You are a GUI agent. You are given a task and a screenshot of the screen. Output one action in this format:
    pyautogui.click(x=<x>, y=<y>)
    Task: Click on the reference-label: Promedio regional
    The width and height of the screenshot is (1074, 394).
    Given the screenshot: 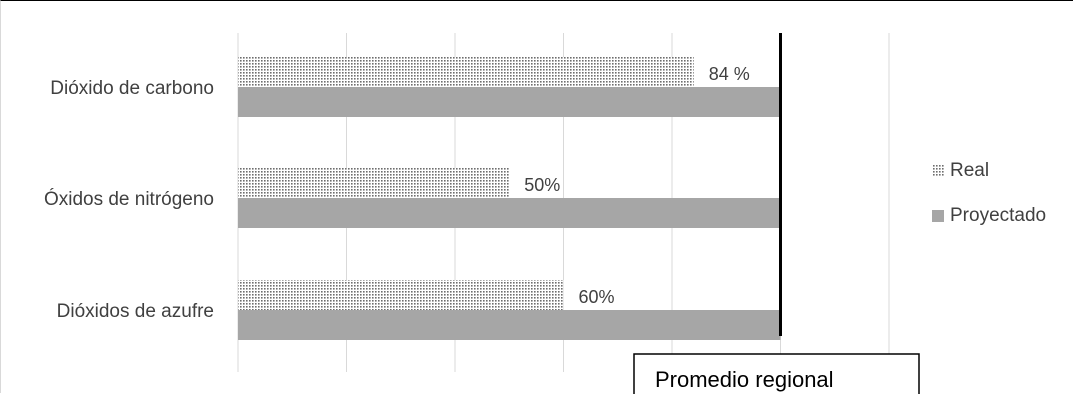 What is the action you would take?
    pyautogui.click(x=744, y=379)
    